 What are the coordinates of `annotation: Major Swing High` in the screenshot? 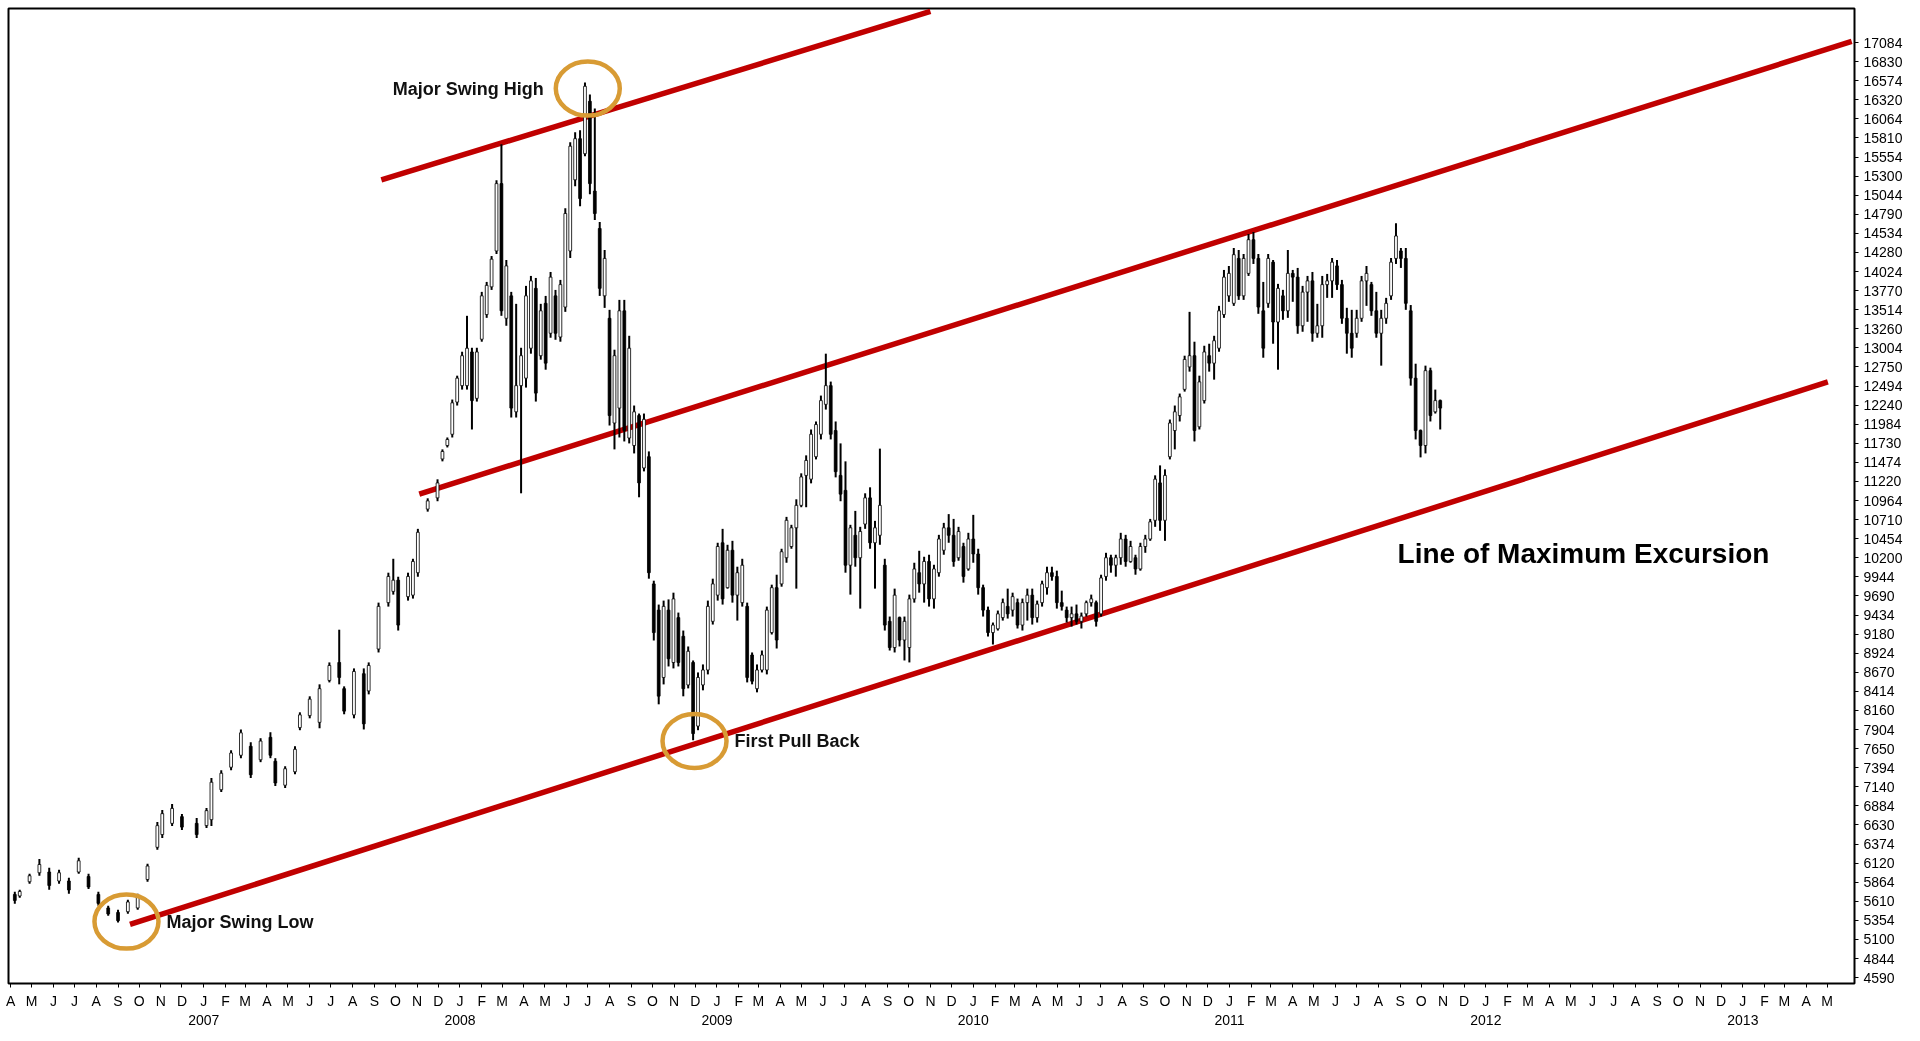 It's located at (468, 88).